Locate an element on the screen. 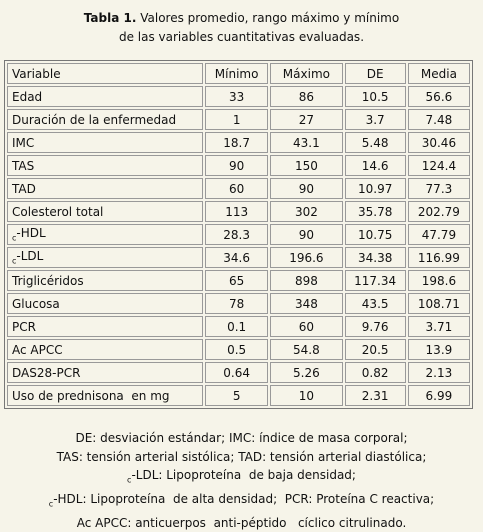  value-cell: 90 is located at coordinates (306, 188).